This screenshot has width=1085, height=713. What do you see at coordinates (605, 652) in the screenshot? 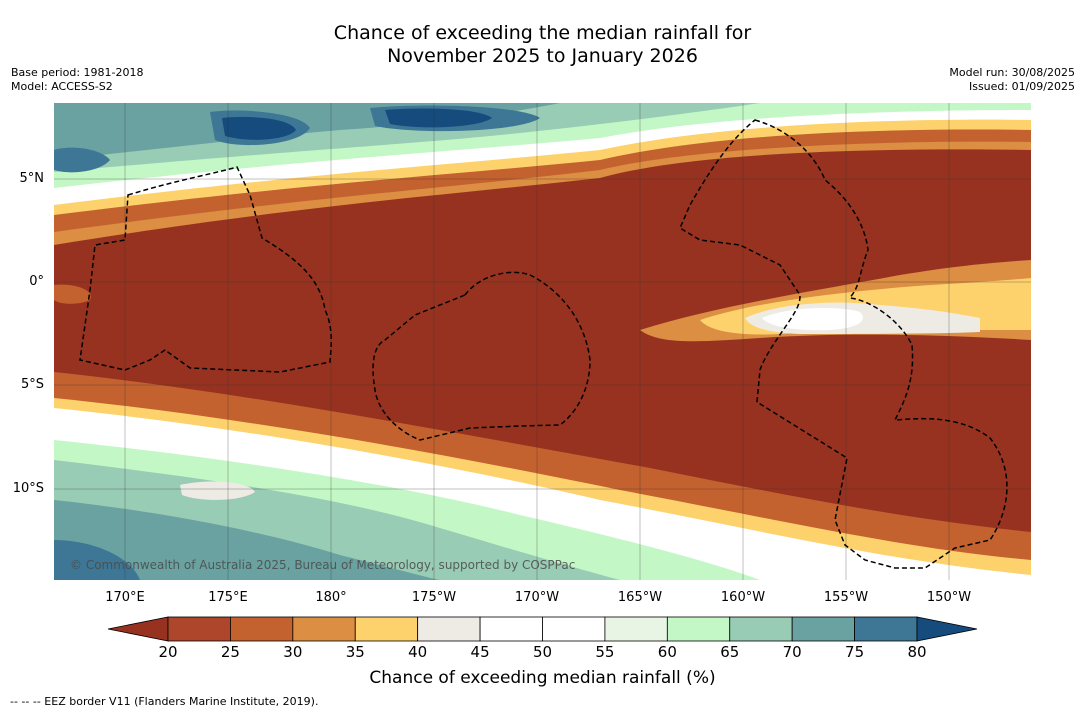
I see `colorbar-tick-label: 55` at bounding box center [605, 652].